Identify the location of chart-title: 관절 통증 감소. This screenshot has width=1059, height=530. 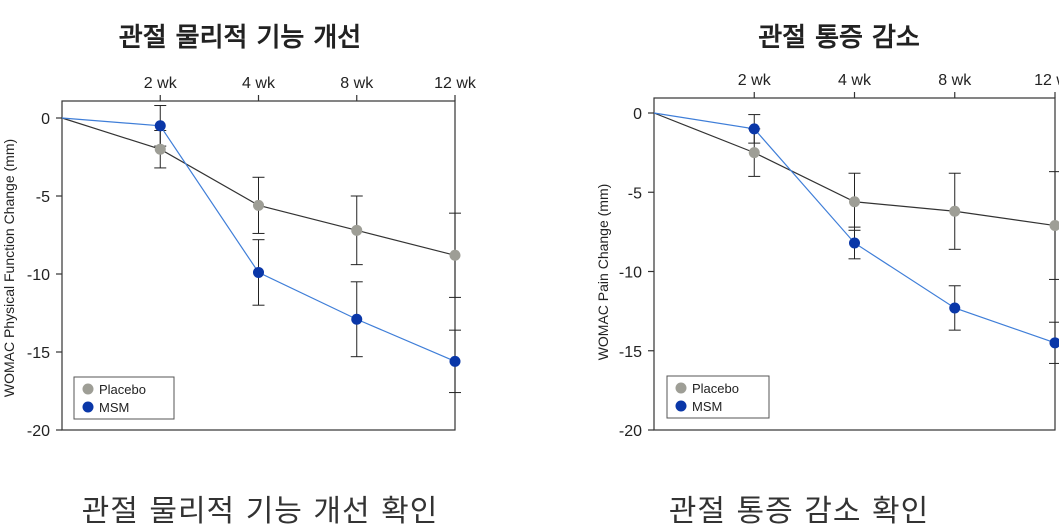
(839, 38).